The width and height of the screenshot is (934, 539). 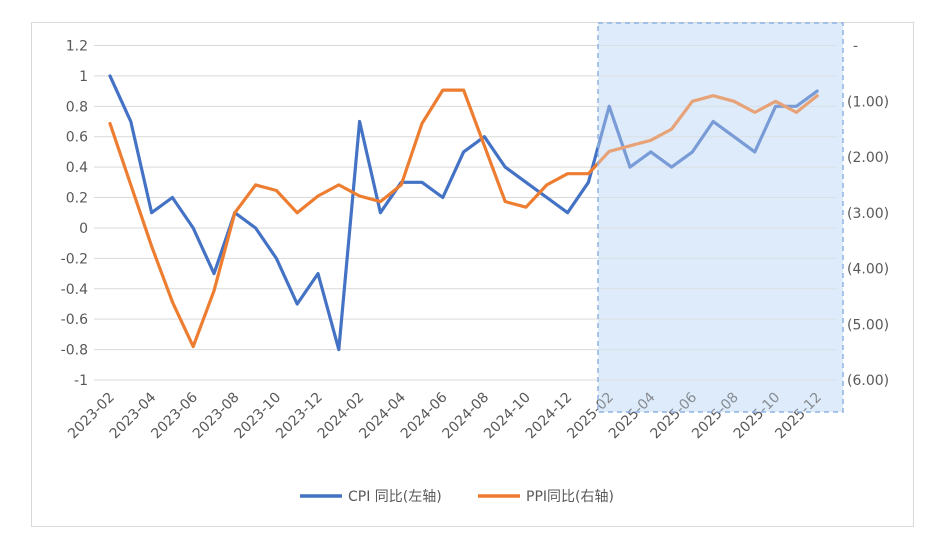 I want to click on left-axis-labels: 1.2 1 0.8 0.6 0.4 0.2 0 -0.2 -0.4 -0.6 -0.8 -1, so click(x=74, y=214).